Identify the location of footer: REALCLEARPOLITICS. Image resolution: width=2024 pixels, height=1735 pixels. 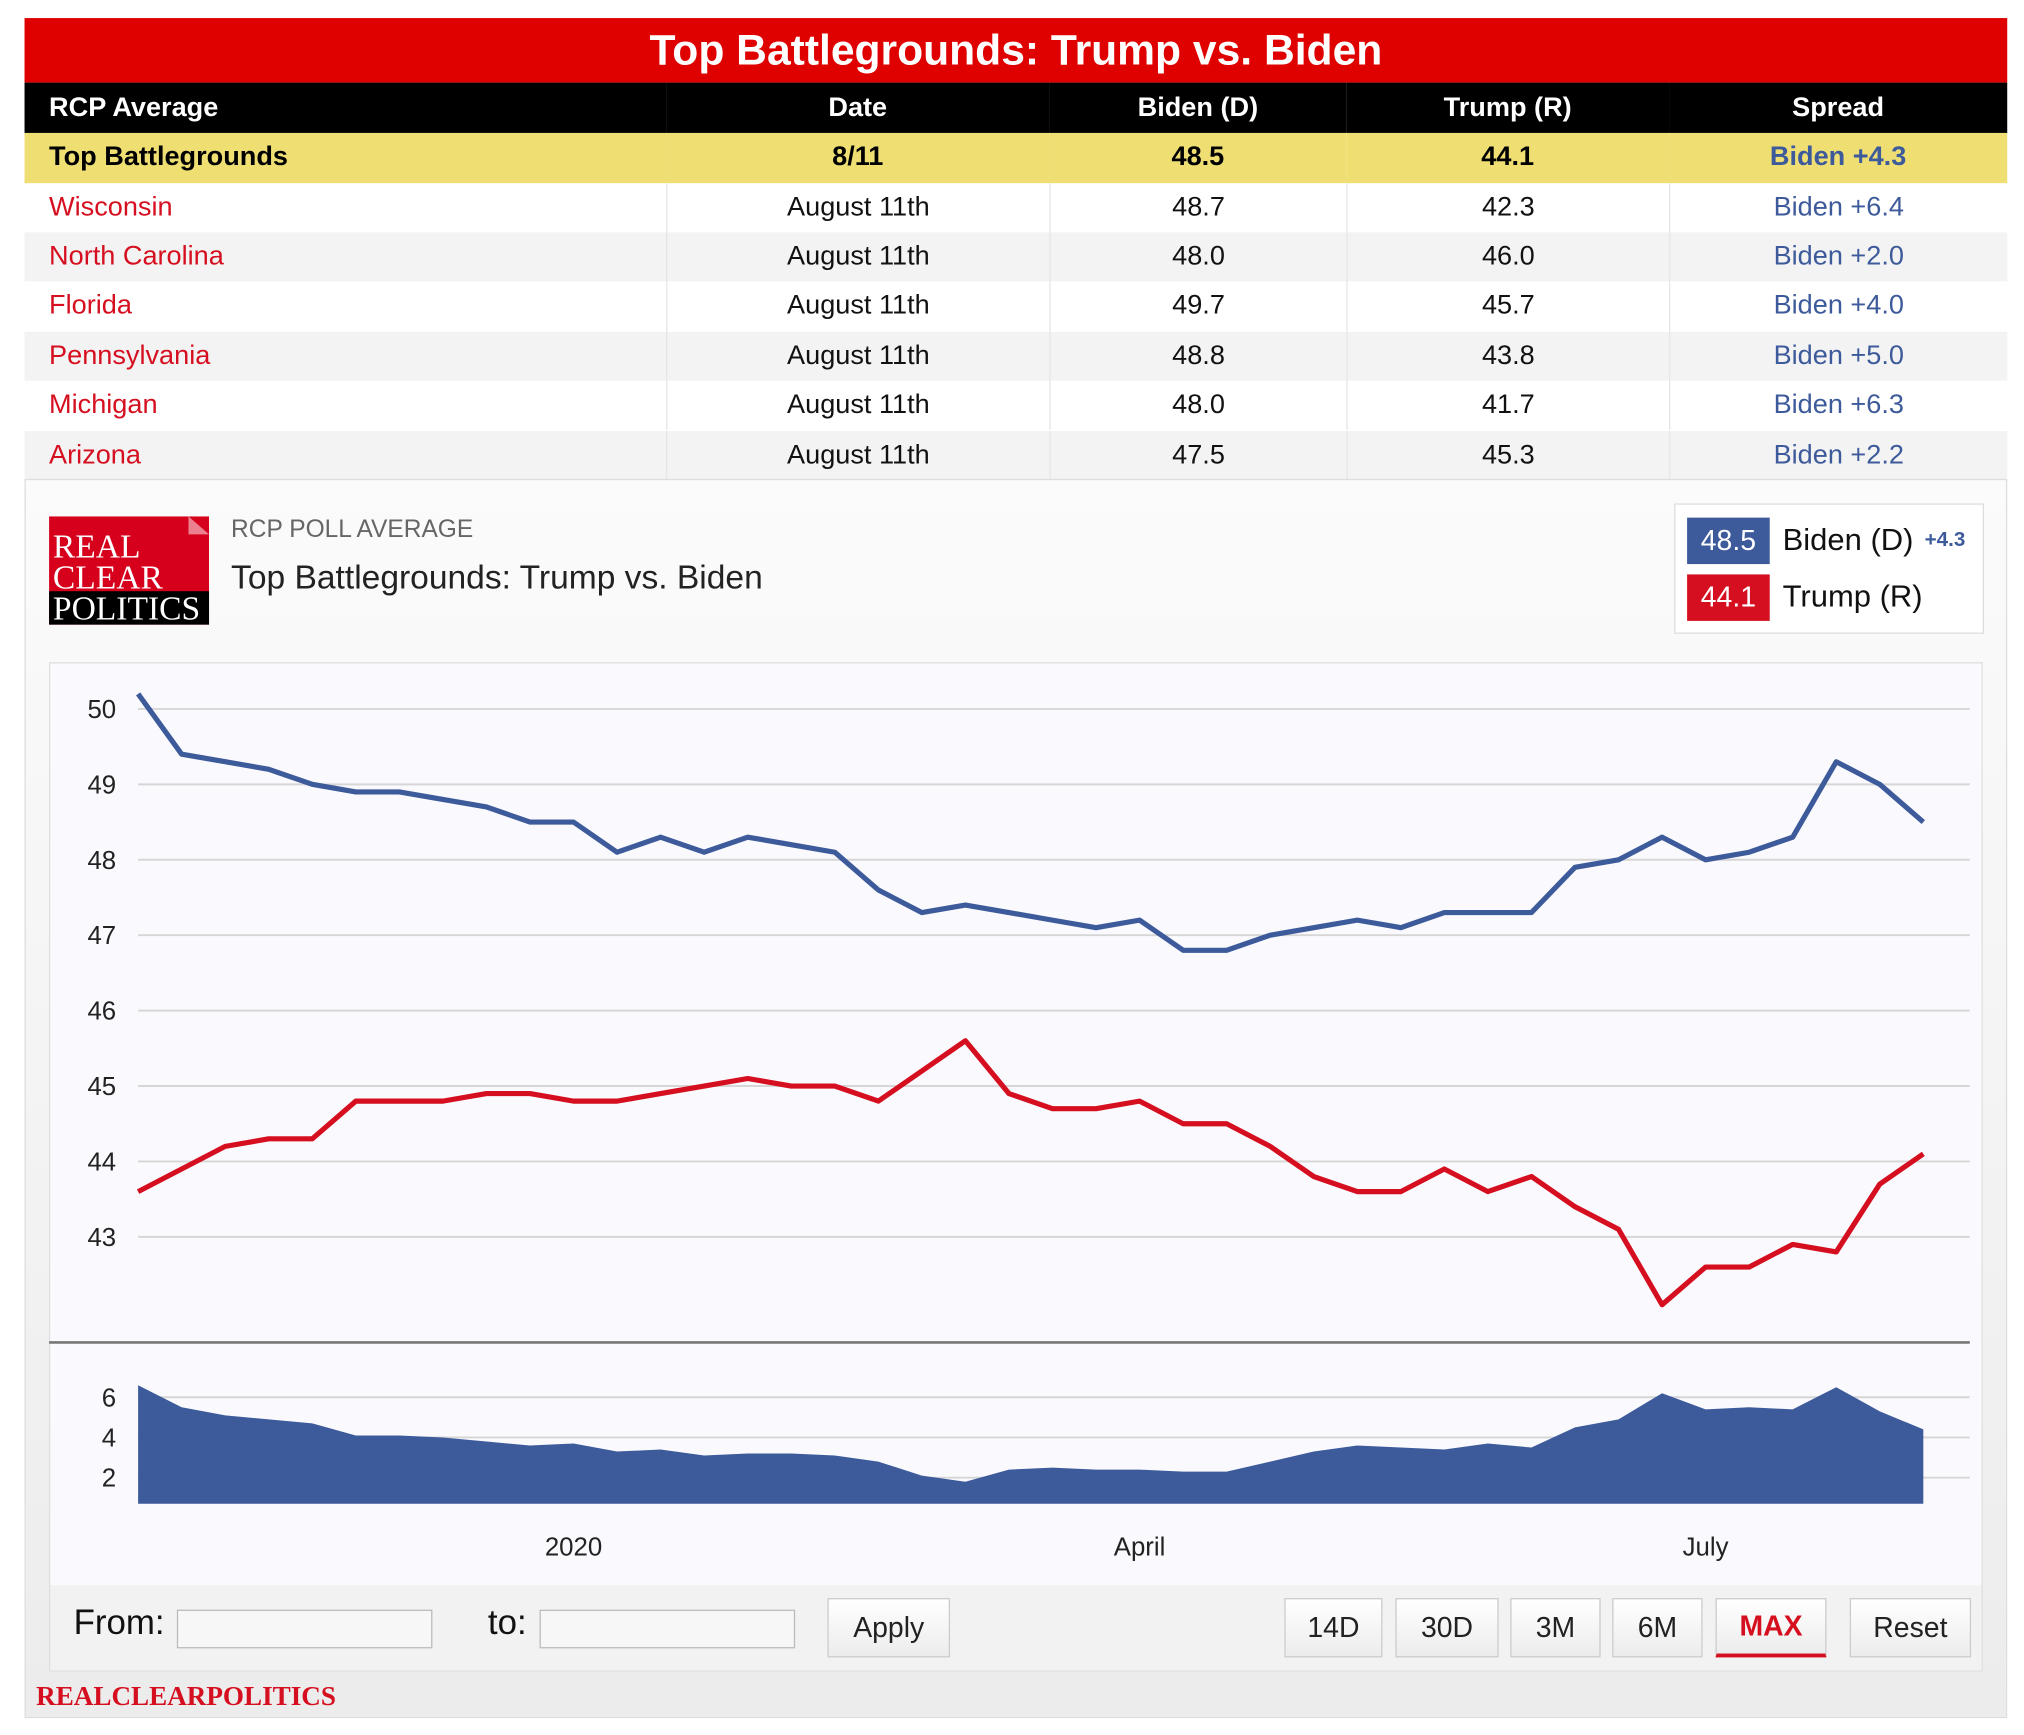
(186, 1696).